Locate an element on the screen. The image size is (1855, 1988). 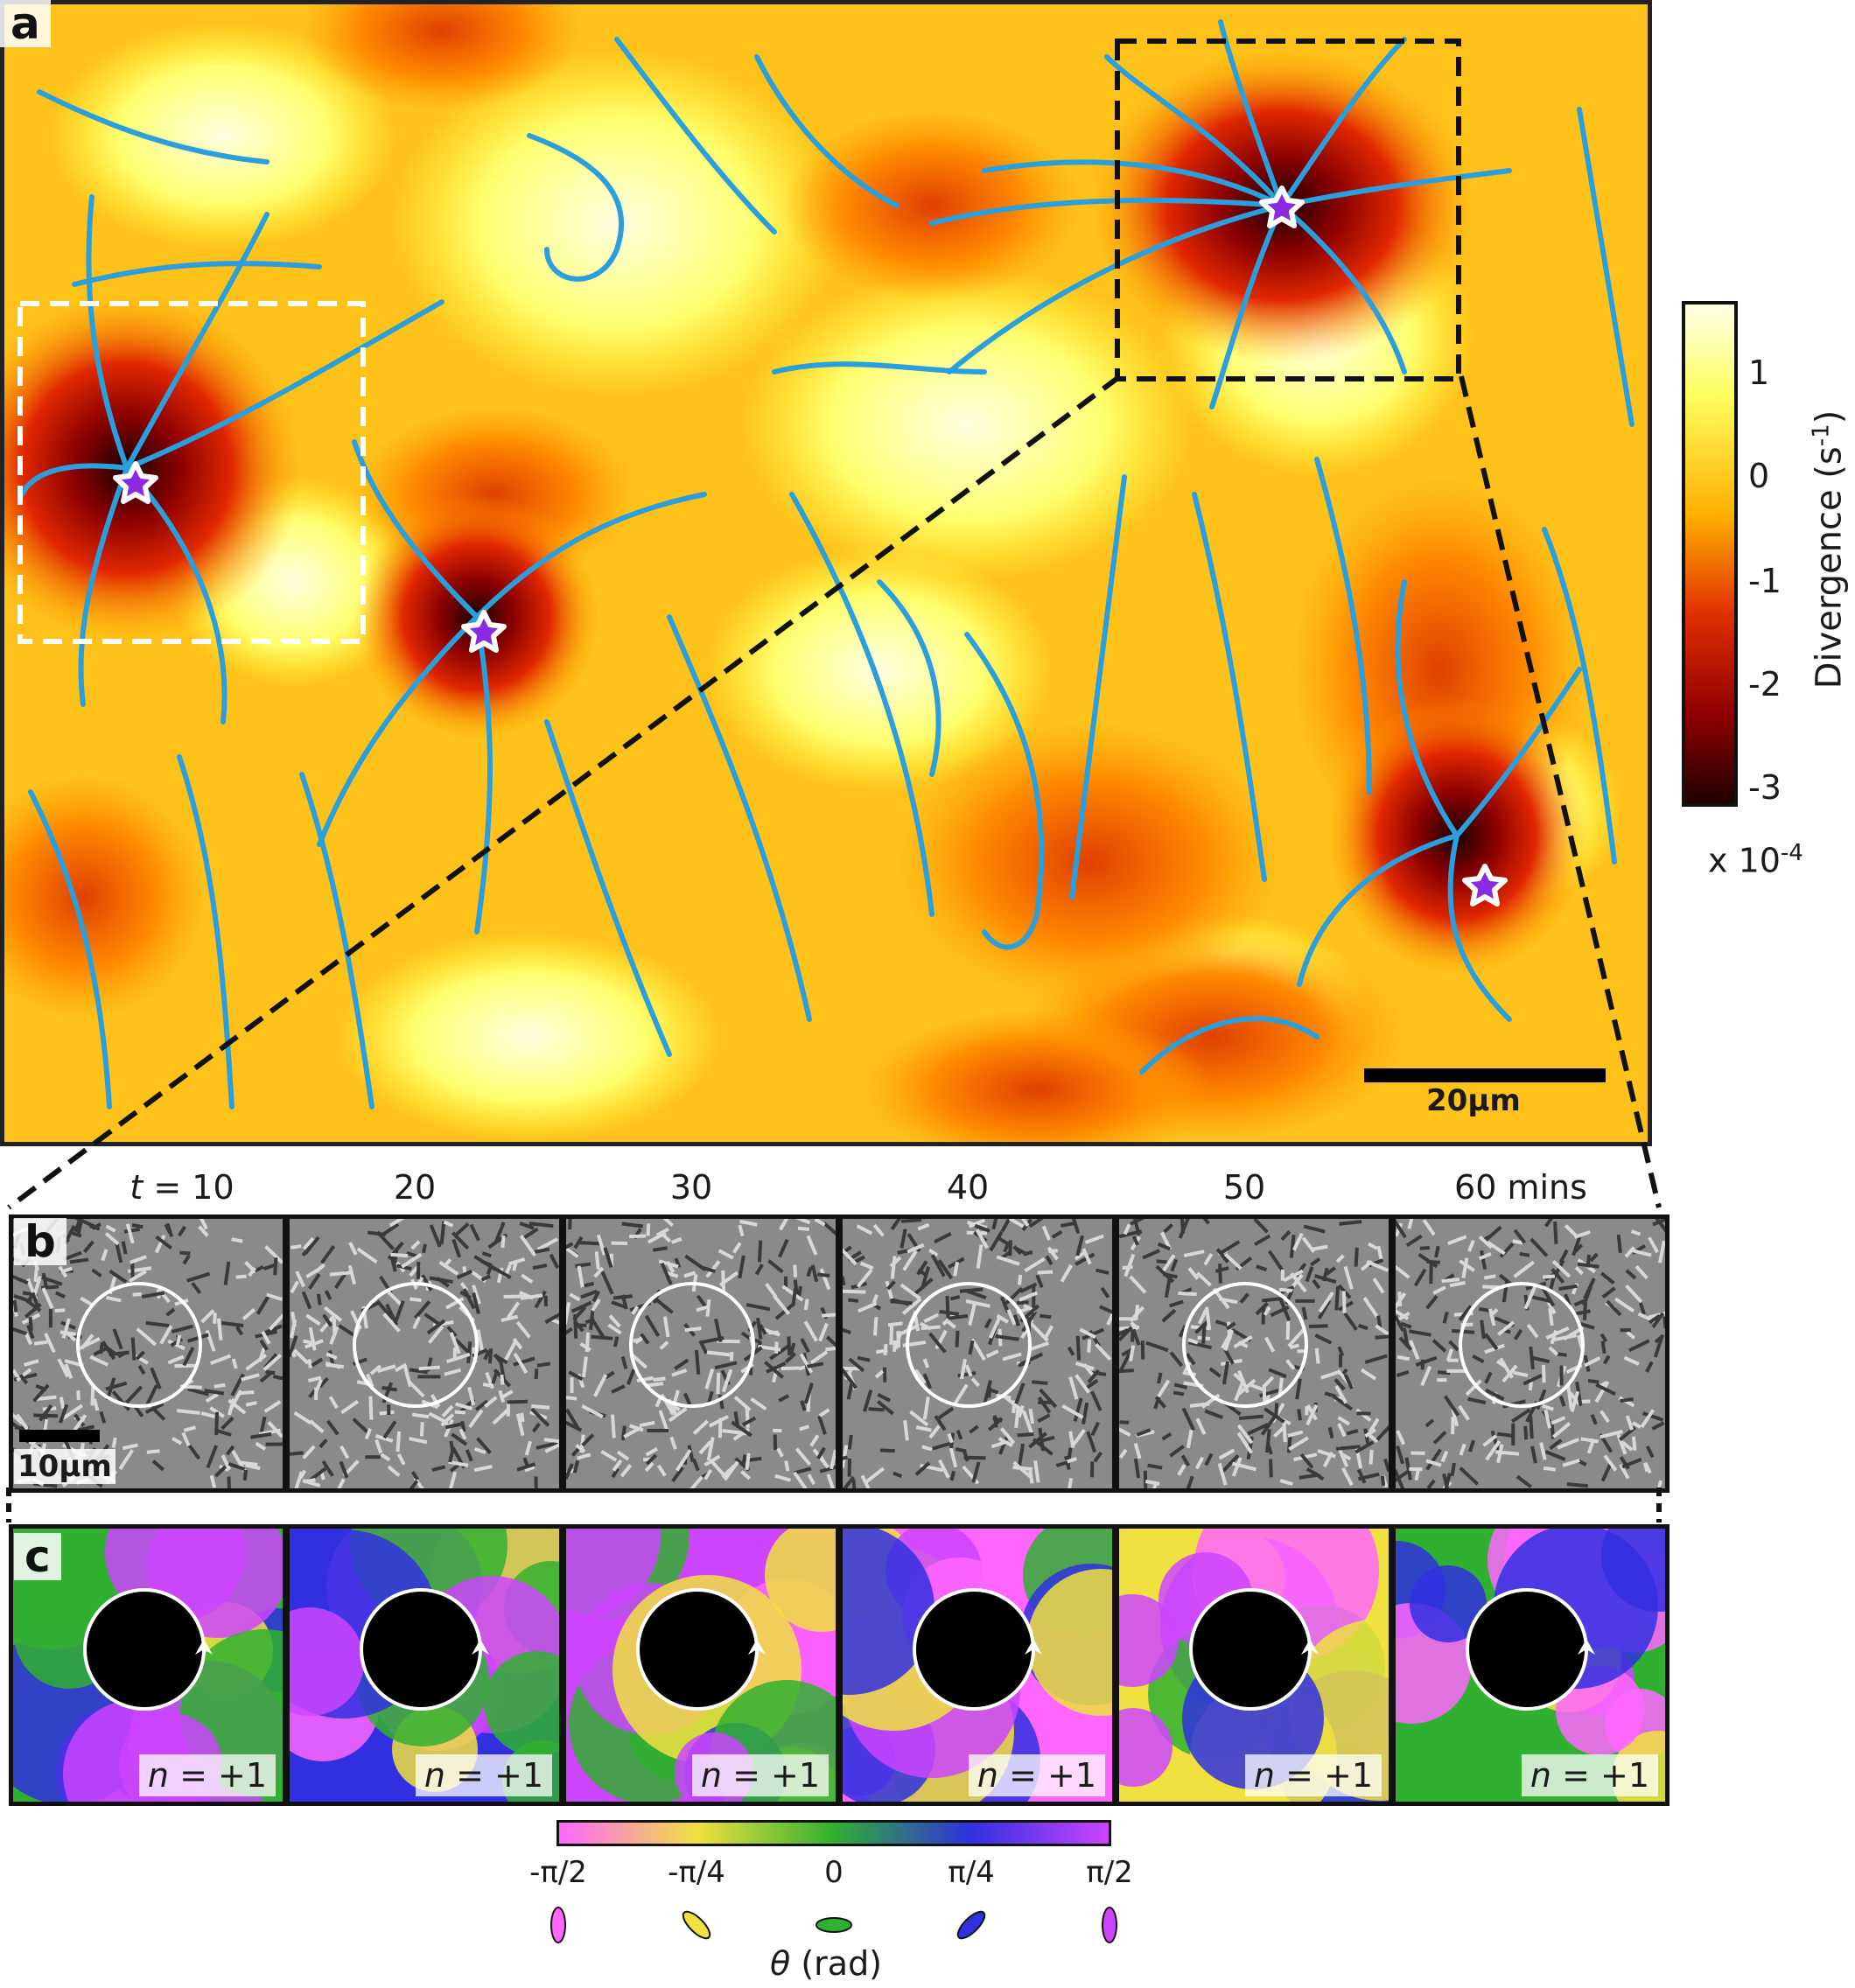
divergence-colorbar is located at coordinates (1710, 554).